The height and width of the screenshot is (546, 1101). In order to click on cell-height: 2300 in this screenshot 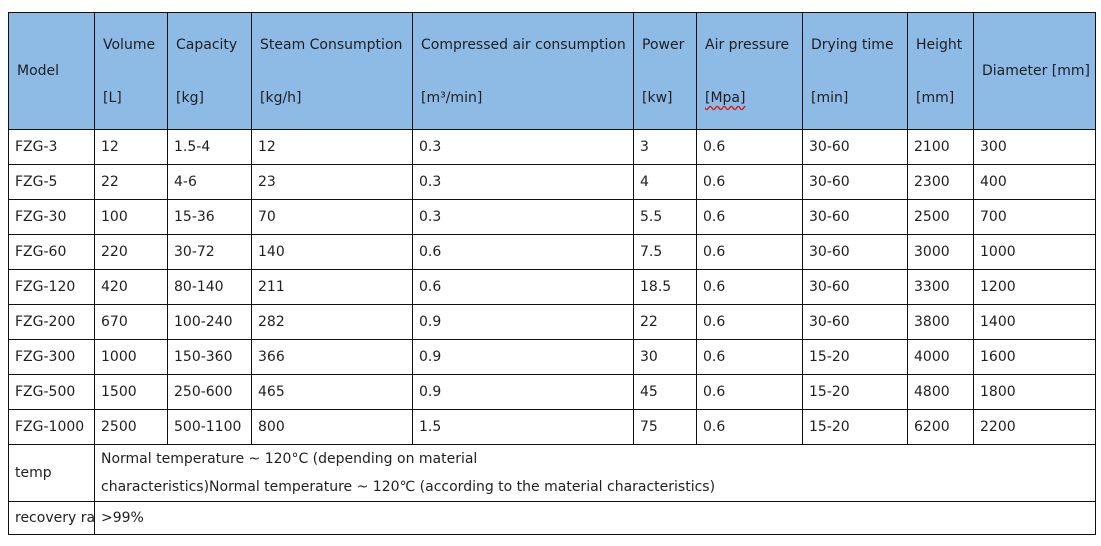, I will do `click(940, 182)`.